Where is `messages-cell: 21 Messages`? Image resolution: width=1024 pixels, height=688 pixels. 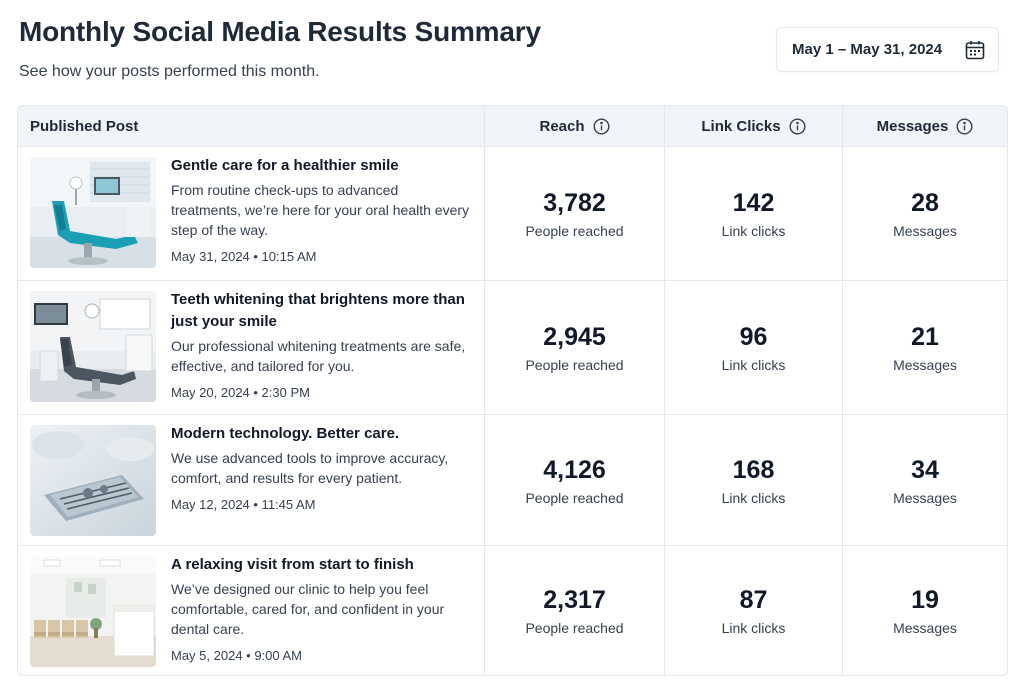 messages-cell: 21 Messages is located at coordinates (925, 347).